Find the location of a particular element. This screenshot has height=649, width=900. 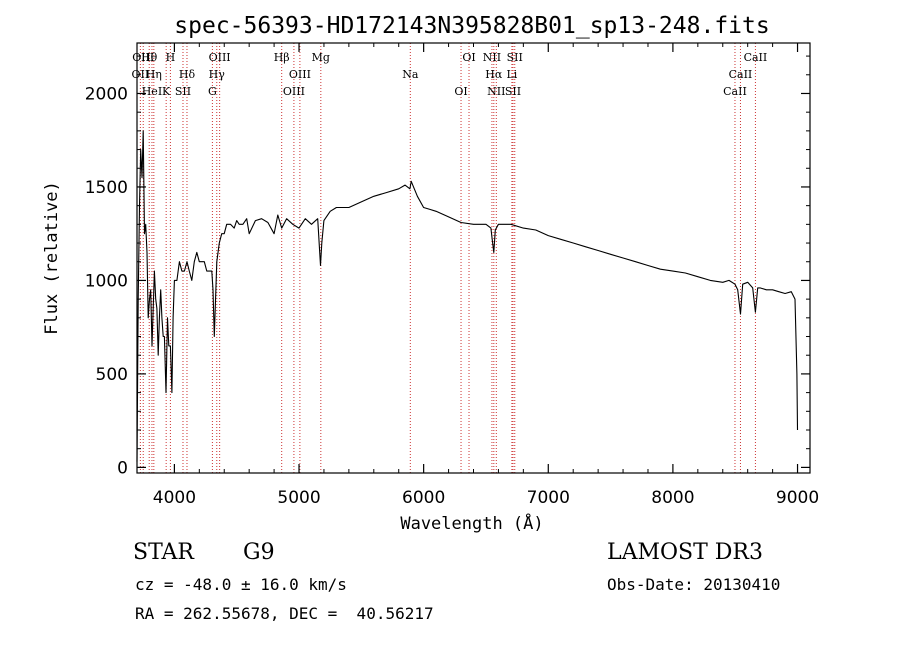

y-tick-label: 2000 is located at coordinates (106, 94).